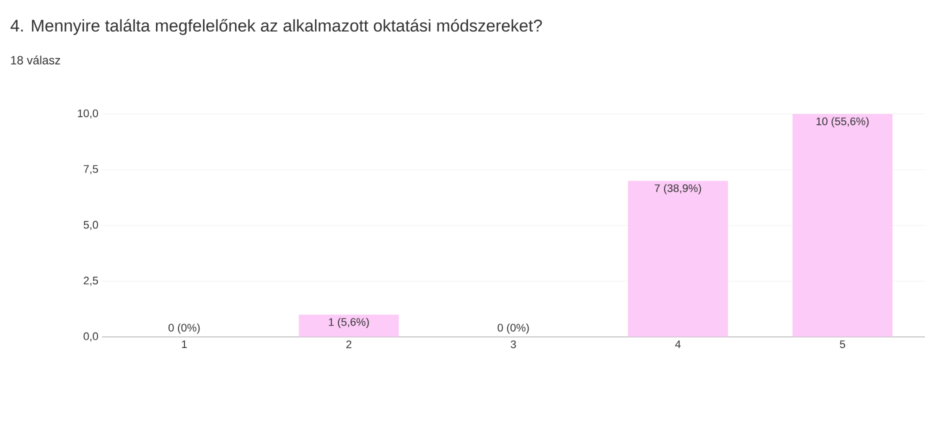  What do you see at coordinates (91, 281) in the screenshot?
I see `y-tick-label: 2,5` at bounding box center [91, 281].